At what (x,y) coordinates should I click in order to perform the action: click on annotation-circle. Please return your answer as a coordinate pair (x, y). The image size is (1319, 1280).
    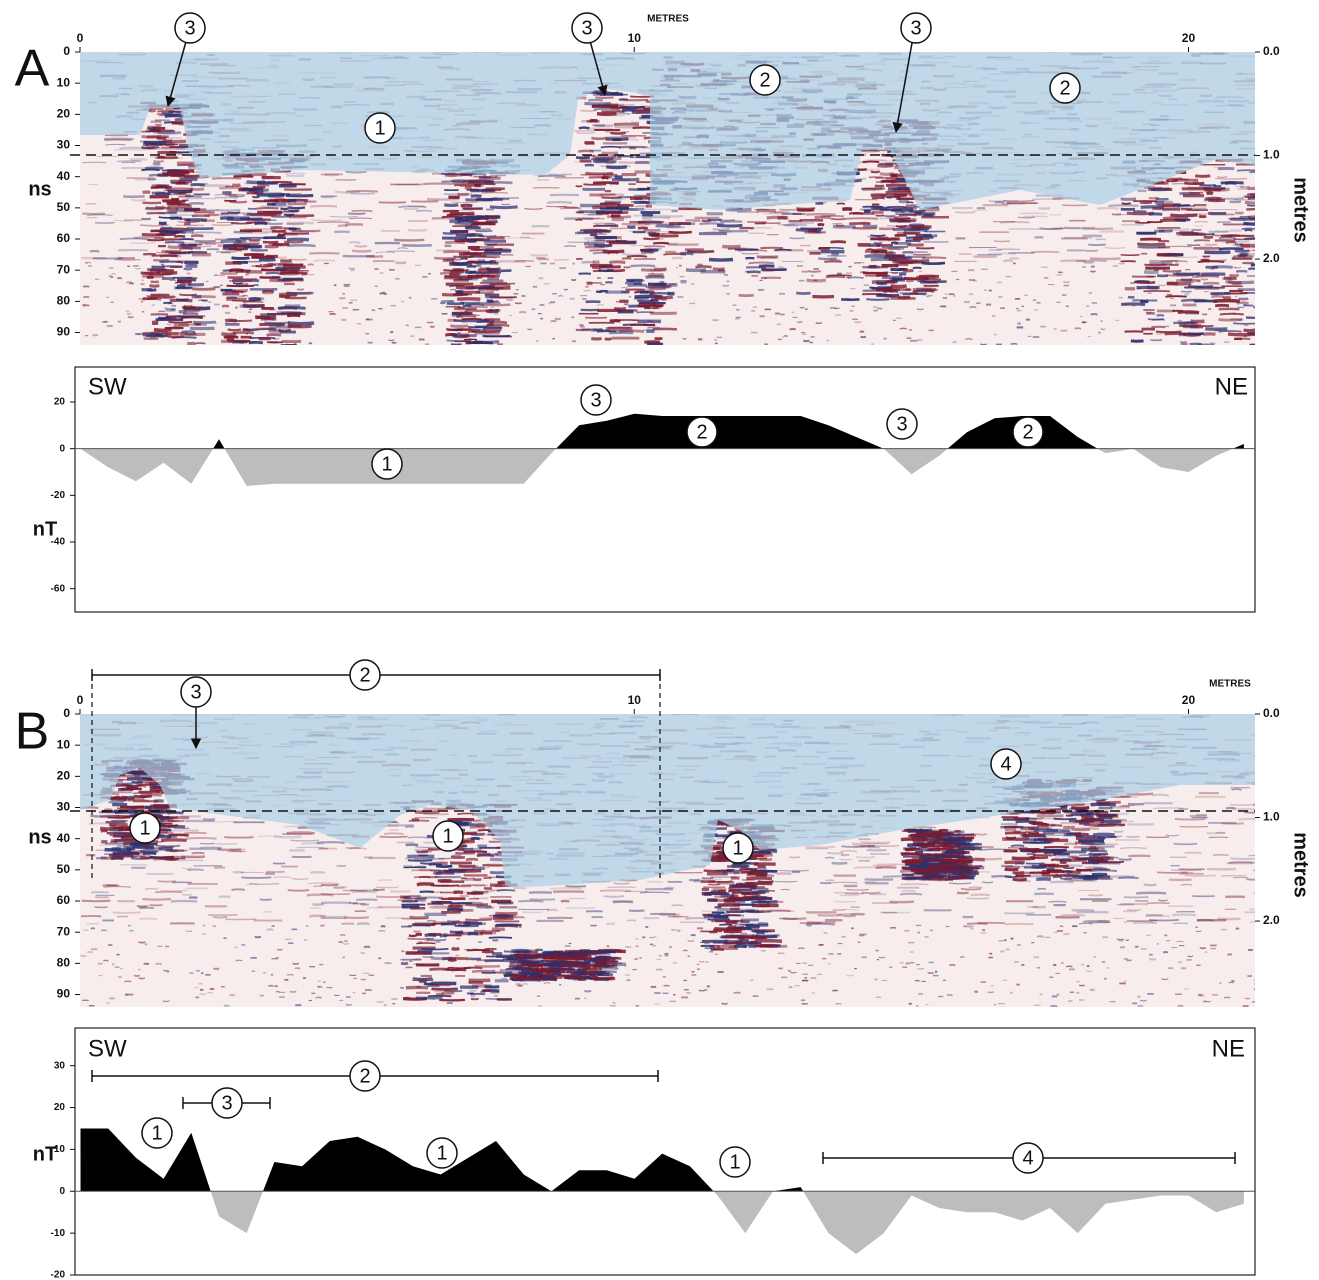
    Looking at the image, I should click on (596, 400).